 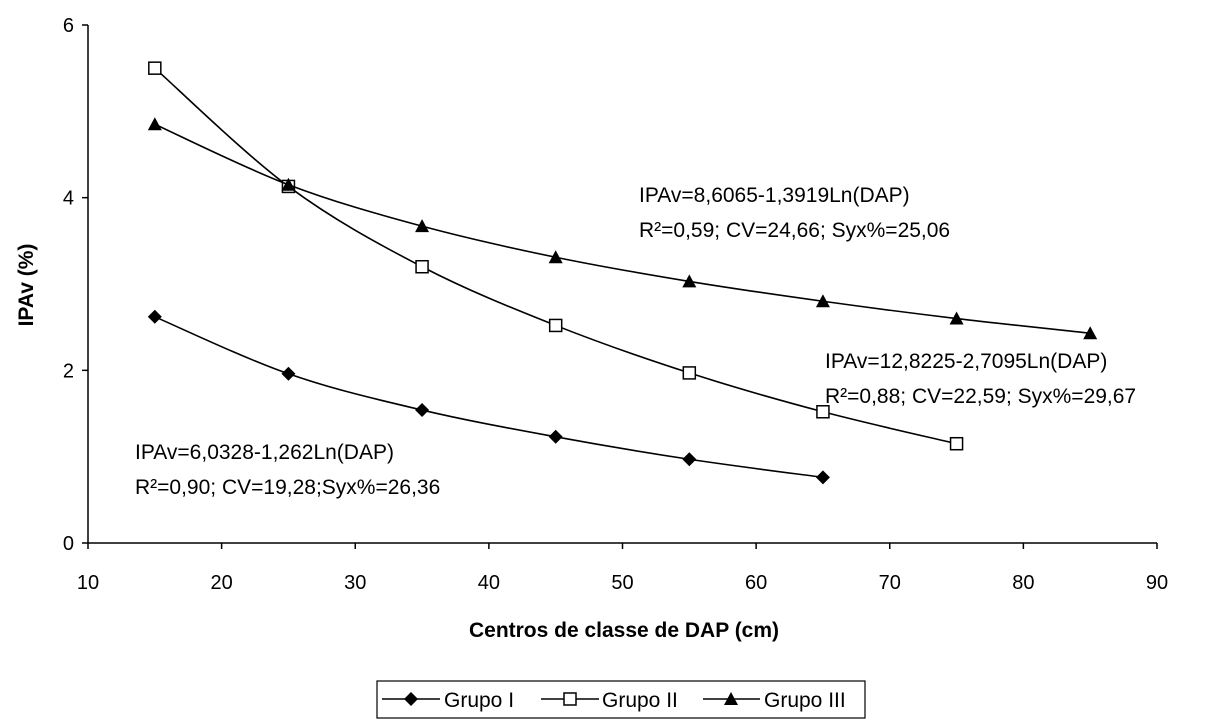 I want to click on legend: Grupo I Grupo II Grupo III, so click(x=621, y=699).